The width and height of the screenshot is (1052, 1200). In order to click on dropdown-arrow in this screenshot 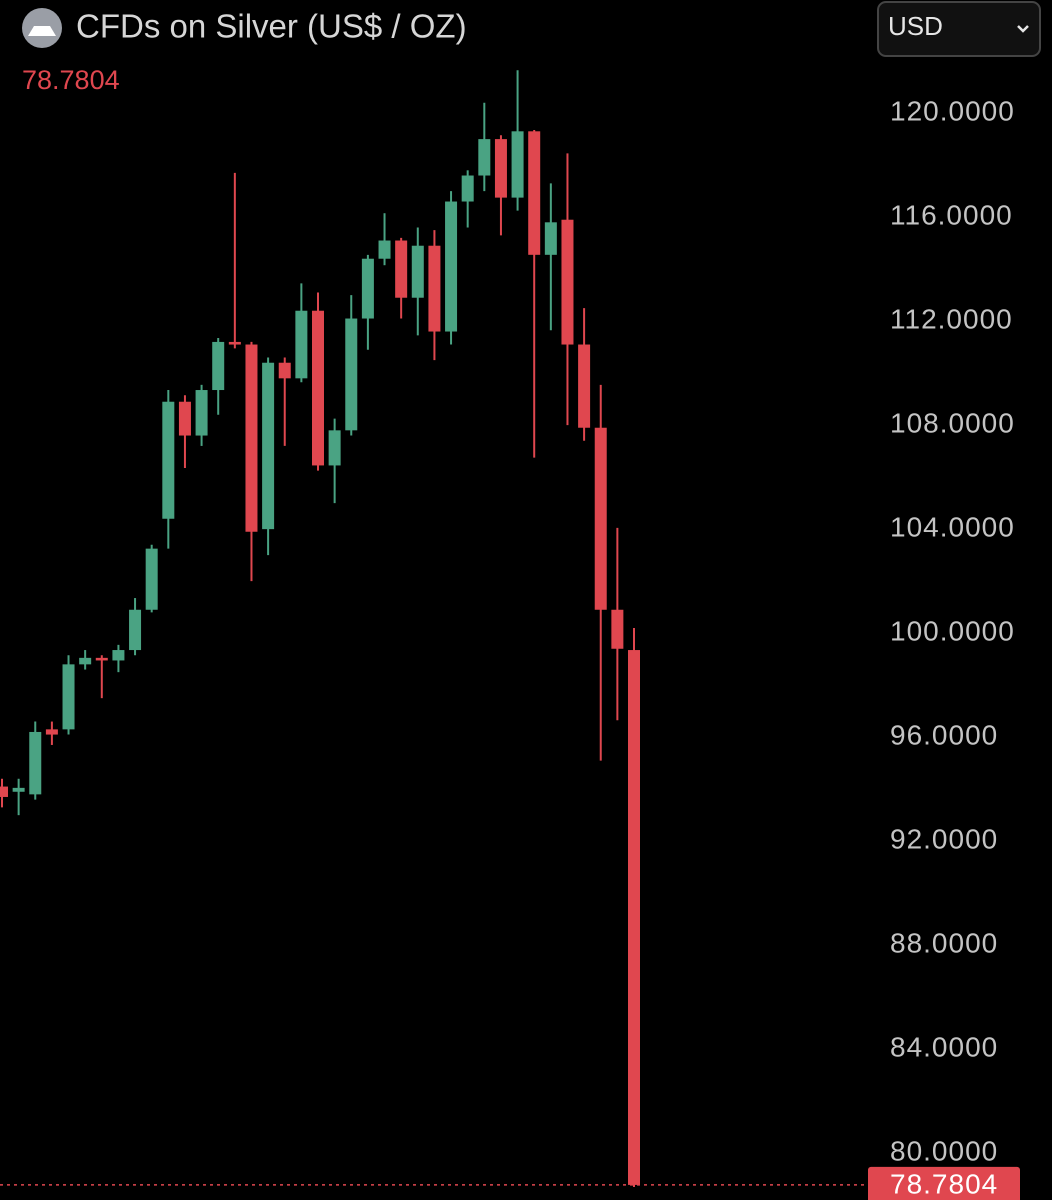, I will do `click(1023, 29)`.